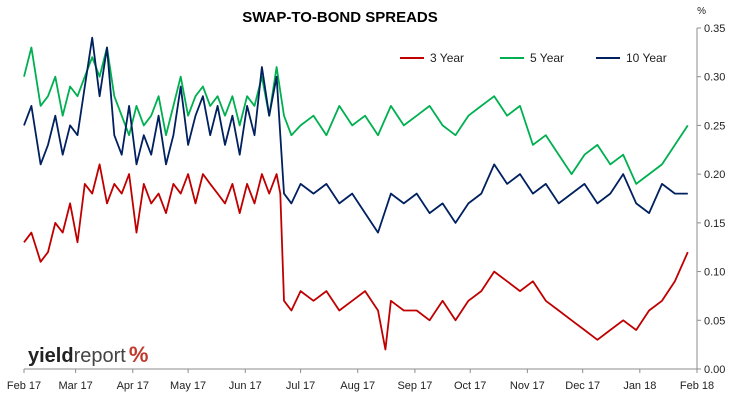  What do you see at coordinates (639, 386) in the screenshot?
I see `x-tick-label: Jan 18` at bounding box center [639, 386].